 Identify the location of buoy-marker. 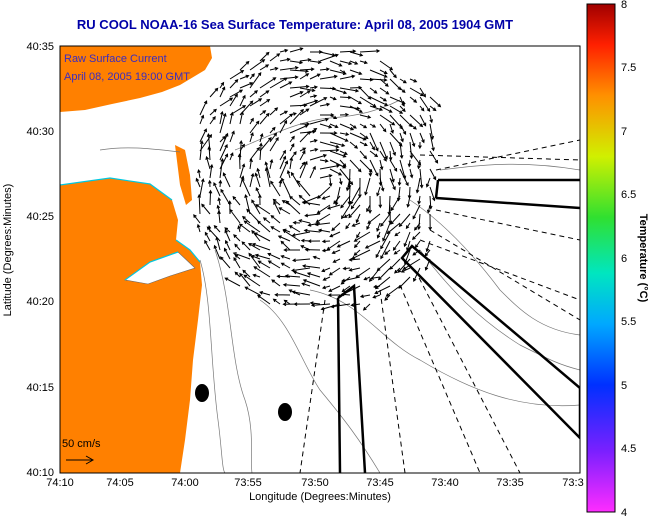
(202, 393).